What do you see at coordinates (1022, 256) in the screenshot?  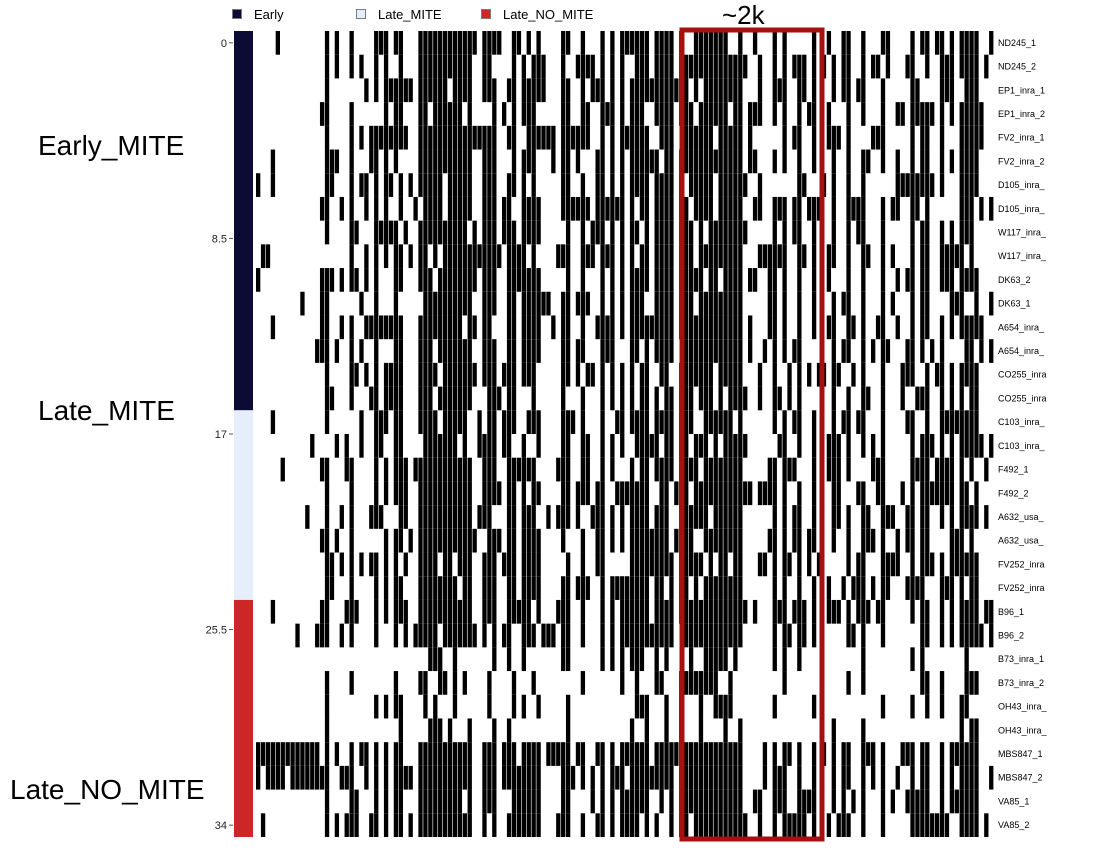 I see `row-label-9: W117_inra_` at bounding box center [1022, 256].